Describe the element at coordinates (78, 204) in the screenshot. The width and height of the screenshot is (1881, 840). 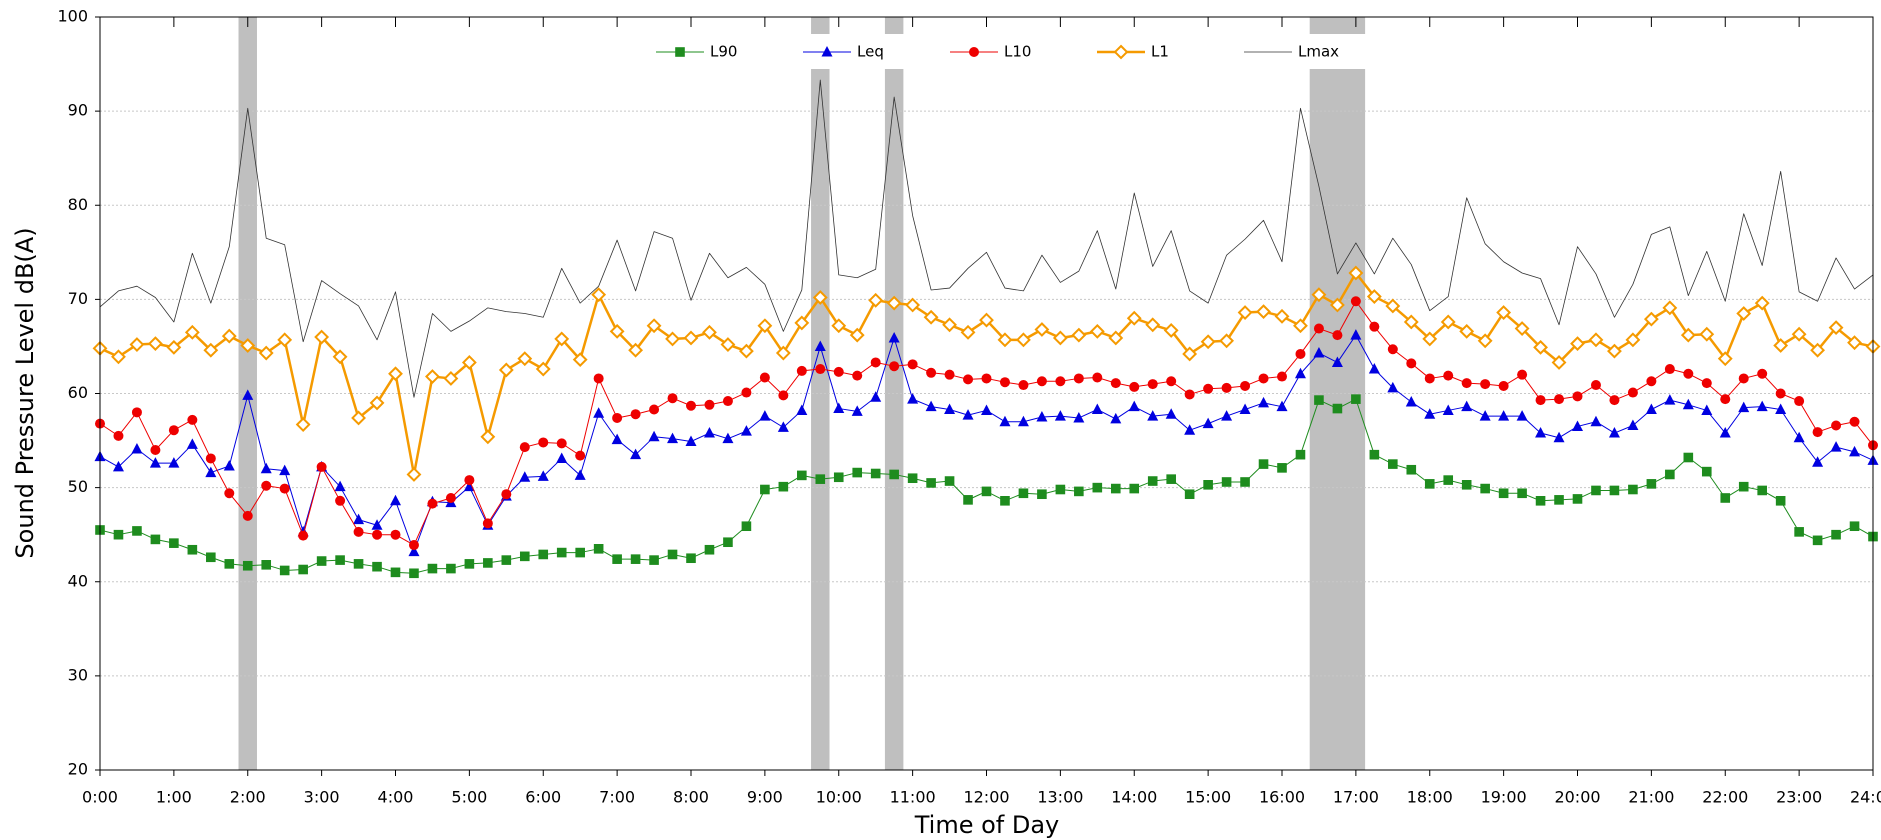
I see `y-tick-label: 80` at that location.